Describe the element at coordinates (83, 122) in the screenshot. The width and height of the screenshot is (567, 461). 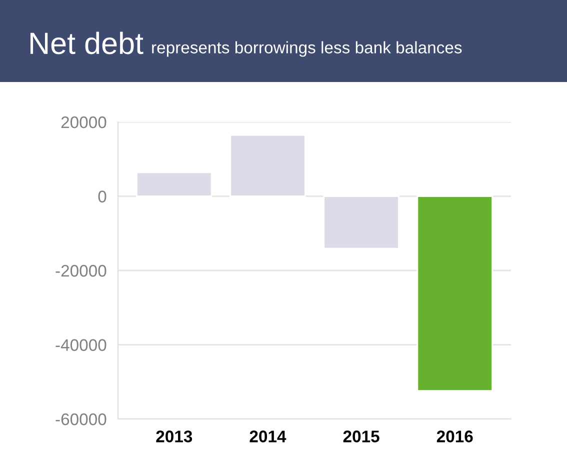
I see `y-tick-label: 20000` at that location.